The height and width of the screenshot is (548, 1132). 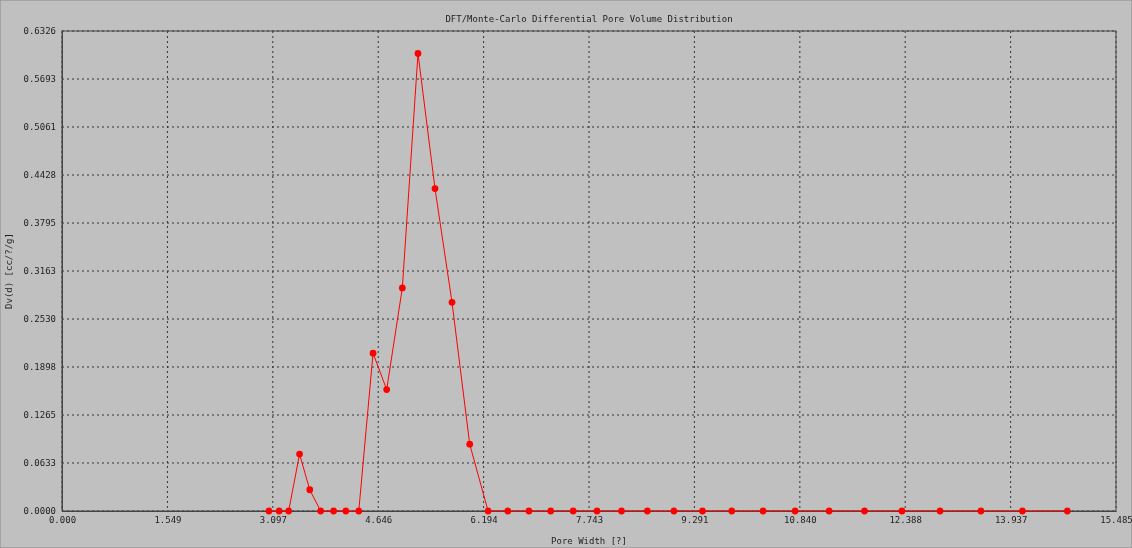 What do you see at coordinates (39, 367) in the screenshot?
I see `y-tick-label: 0.1898` at bounding box center [39, 367].